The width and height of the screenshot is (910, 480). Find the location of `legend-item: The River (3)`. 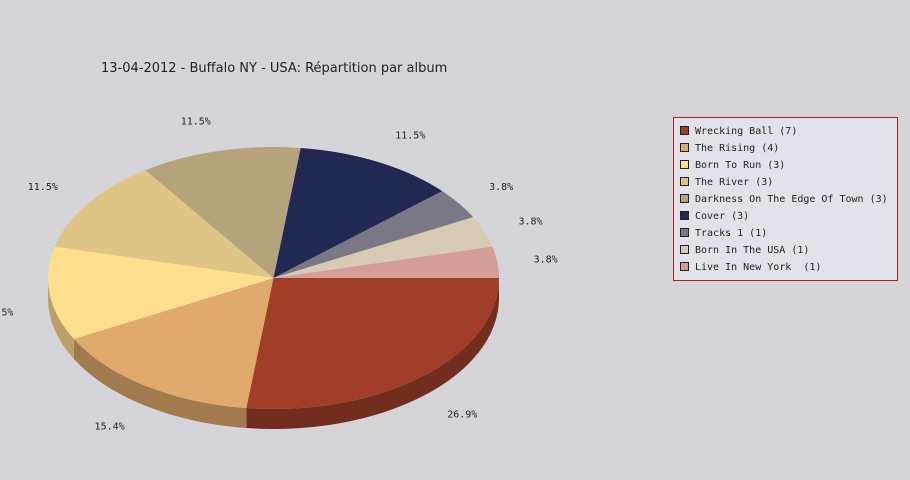

legend-item: The River (3) is located at coordinates (726, 183).